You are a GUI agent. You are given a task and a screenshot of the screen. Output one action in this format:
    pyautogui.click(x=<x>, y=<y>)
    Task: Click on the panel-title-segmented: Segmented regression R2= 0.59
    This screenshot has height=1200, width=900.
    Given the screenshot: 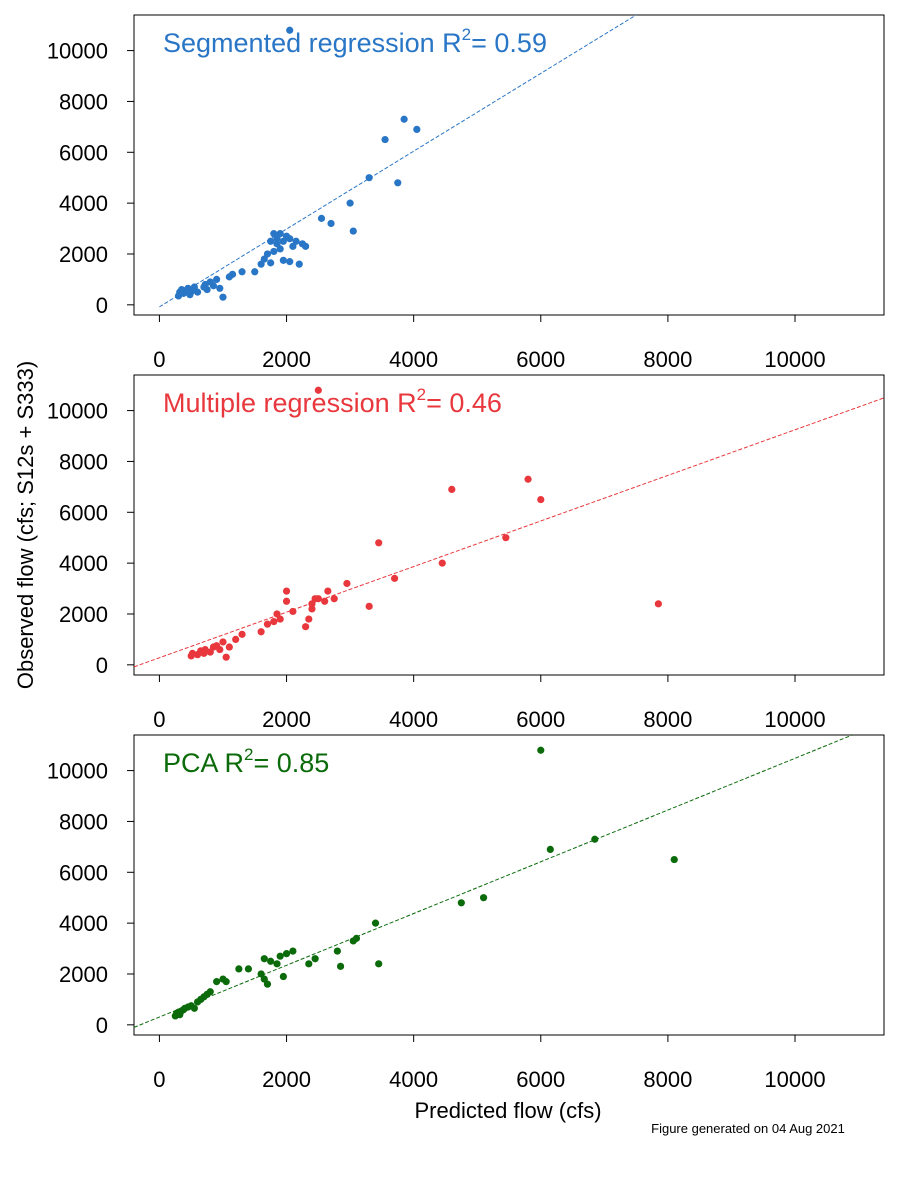 What is the action you would take?
    pyautogui.click(x=355, y=41)
    